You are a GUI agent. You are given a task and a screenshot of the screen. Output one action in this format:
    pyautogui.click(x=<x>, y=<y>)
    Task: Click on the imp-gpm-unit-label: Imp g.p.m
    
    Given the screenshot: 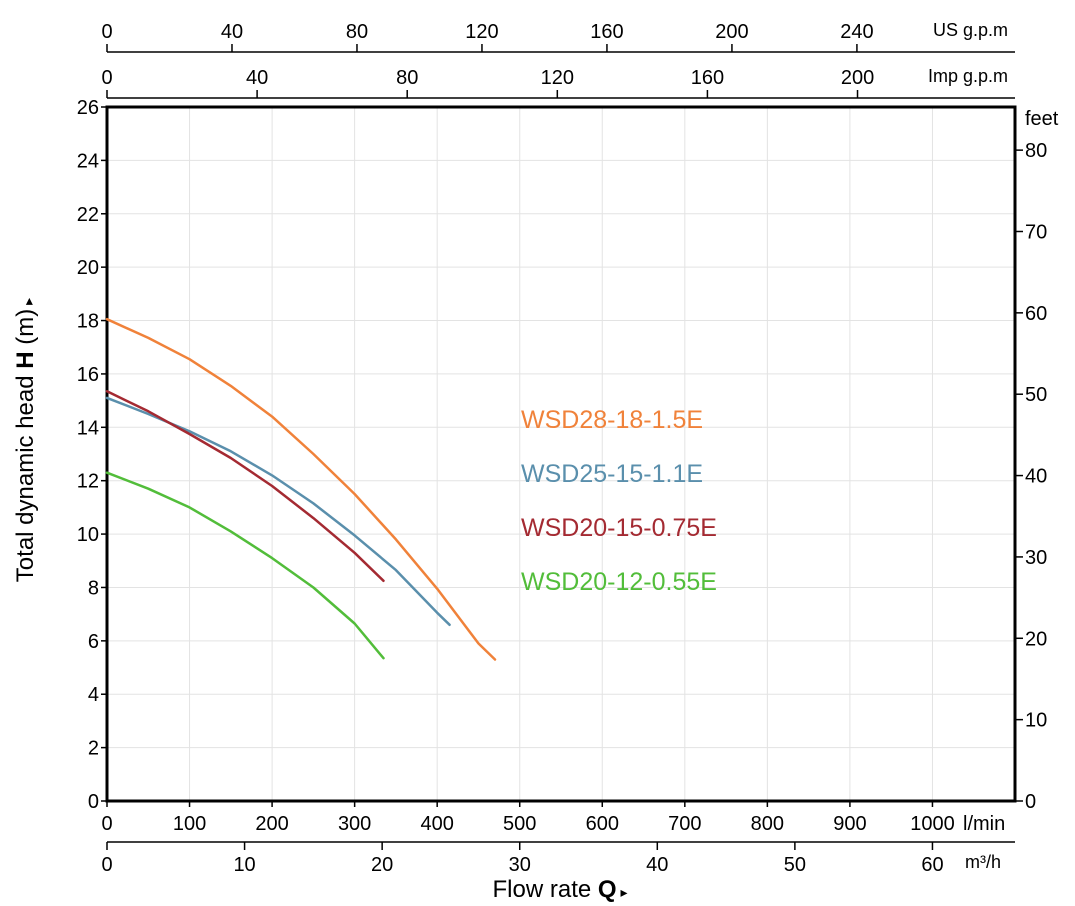 What is the action you would take?
    pyautogui.click(x=968, y=76)
    